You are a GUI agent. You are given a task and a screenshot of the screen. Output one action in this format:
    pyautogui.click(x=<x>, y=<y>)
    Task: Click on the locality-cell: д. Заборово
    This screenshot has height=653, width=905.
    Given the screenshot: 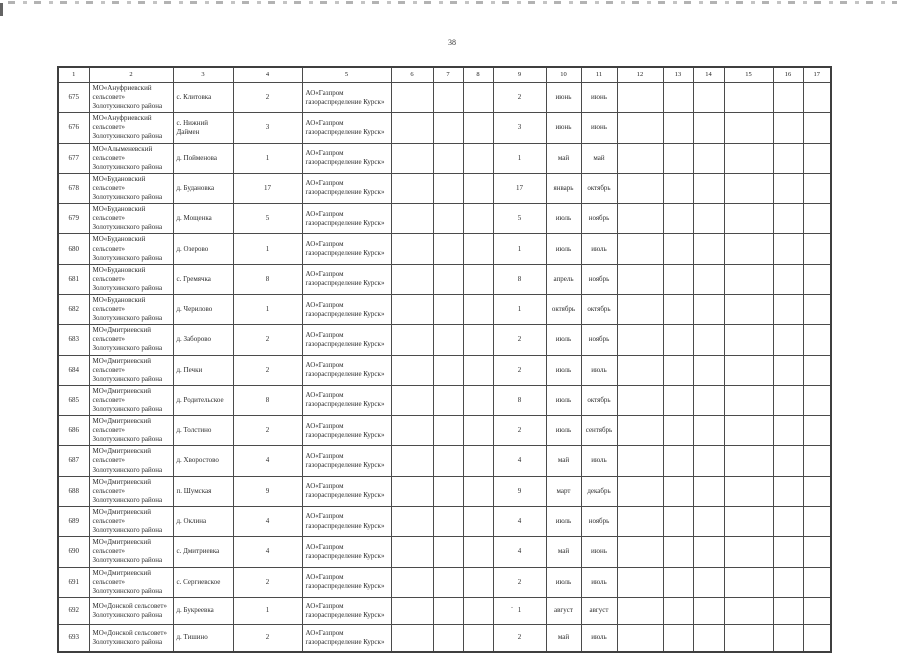 What is the action you would take?
    pyautogui.click(x=203, y=340)
    